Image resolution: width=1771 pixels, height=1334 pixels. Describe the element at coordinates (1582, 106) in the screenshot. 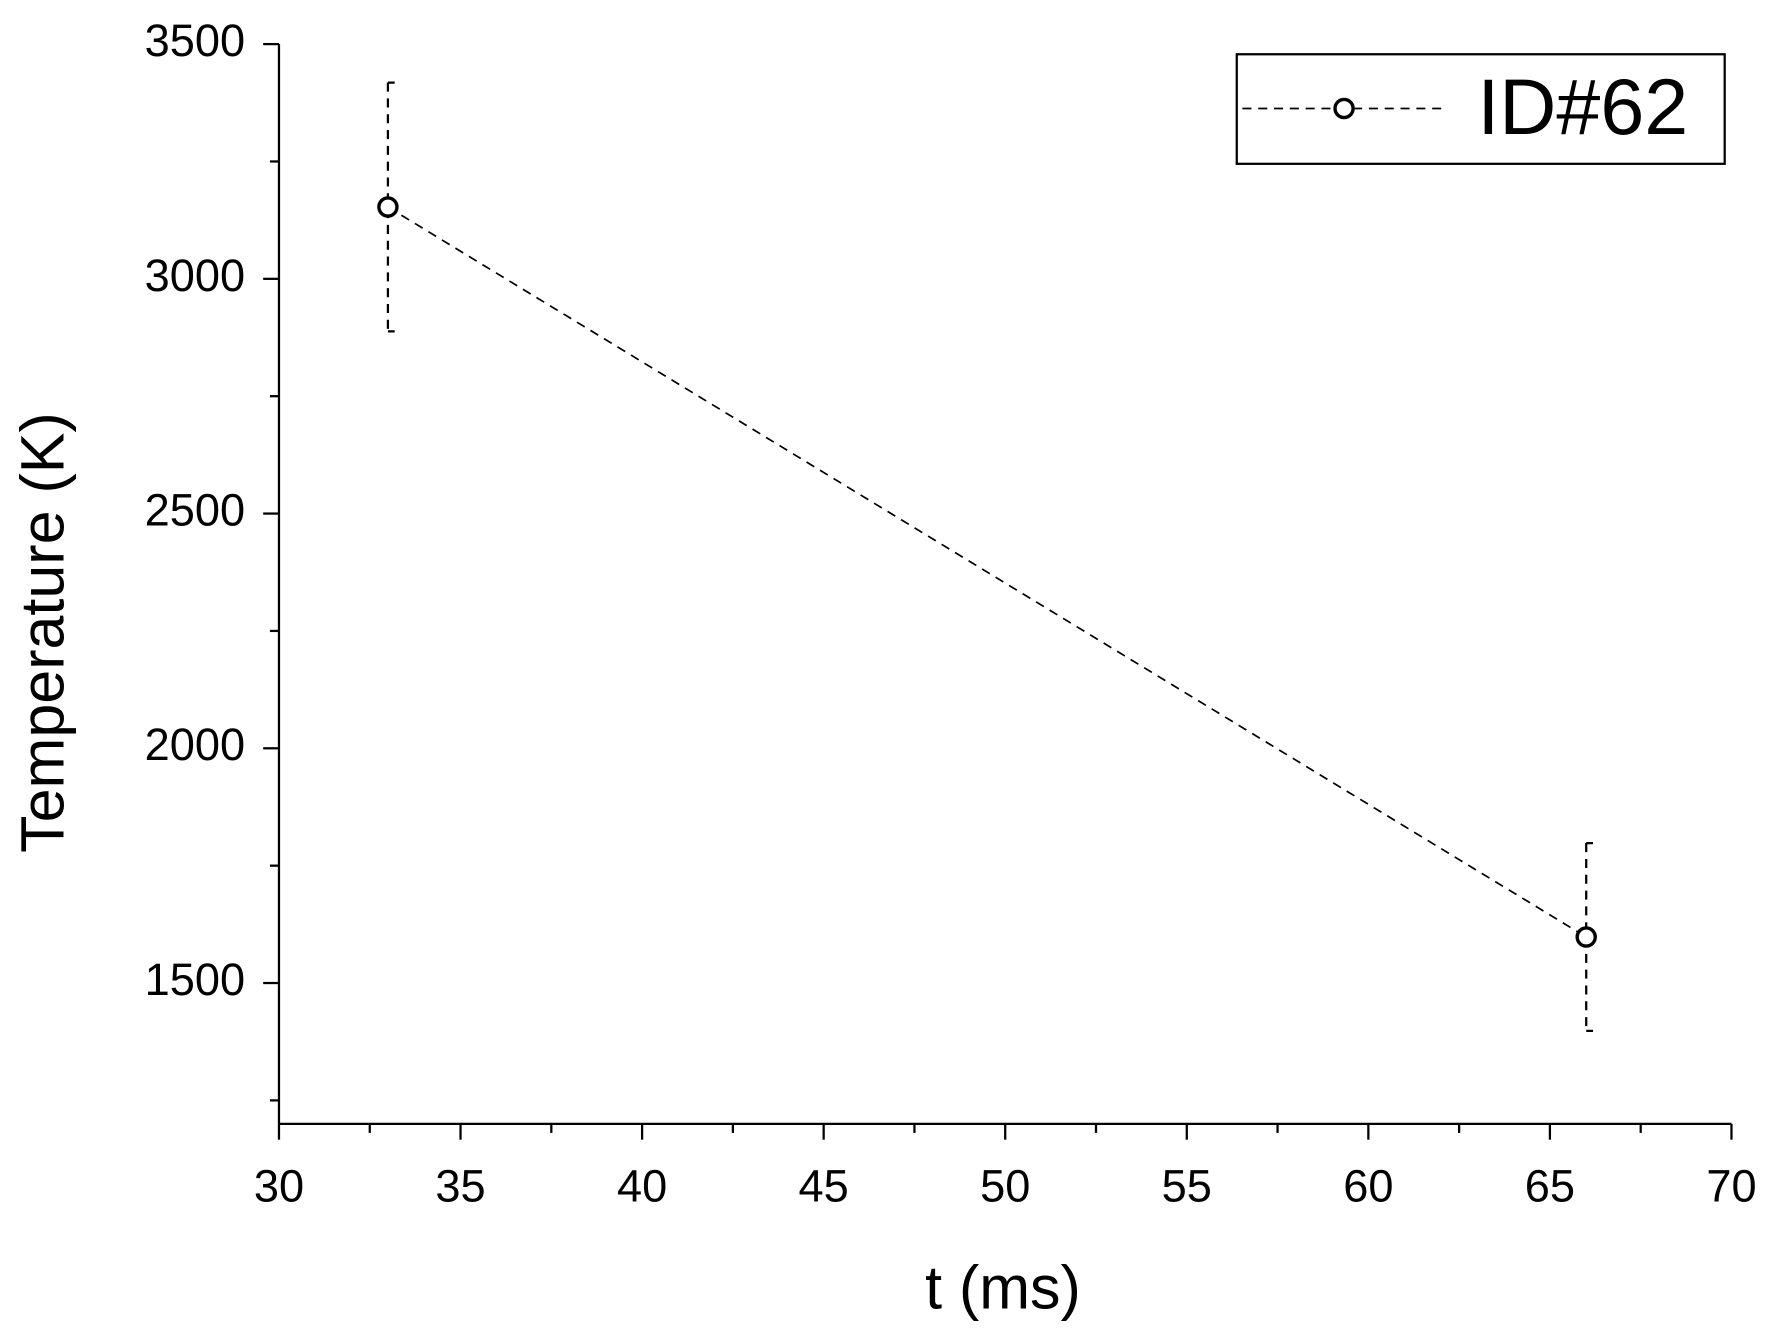

I see `legend-label: ID#62` at that location.